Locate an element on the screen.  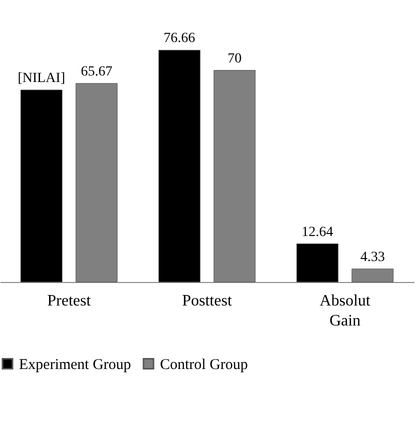
legend-label: Experiment Group is located at coordinates (75, 364).